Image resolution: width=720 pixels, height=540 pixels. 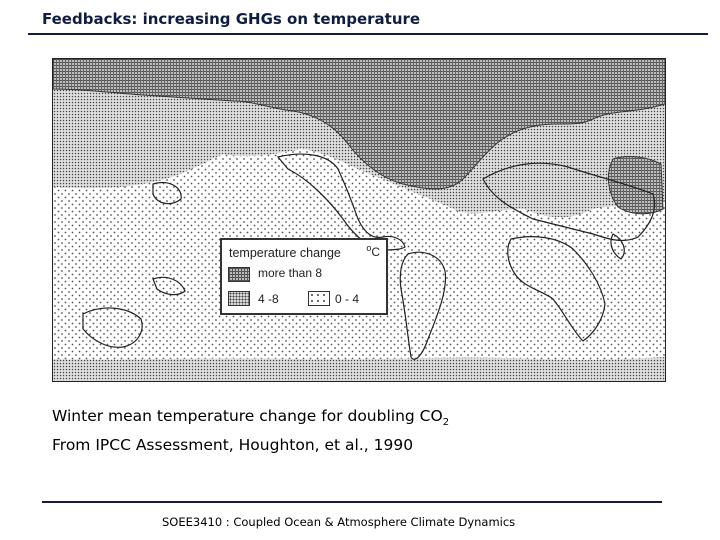 I want to click on legend-unit-degree: o, so click(x=369, y=248).